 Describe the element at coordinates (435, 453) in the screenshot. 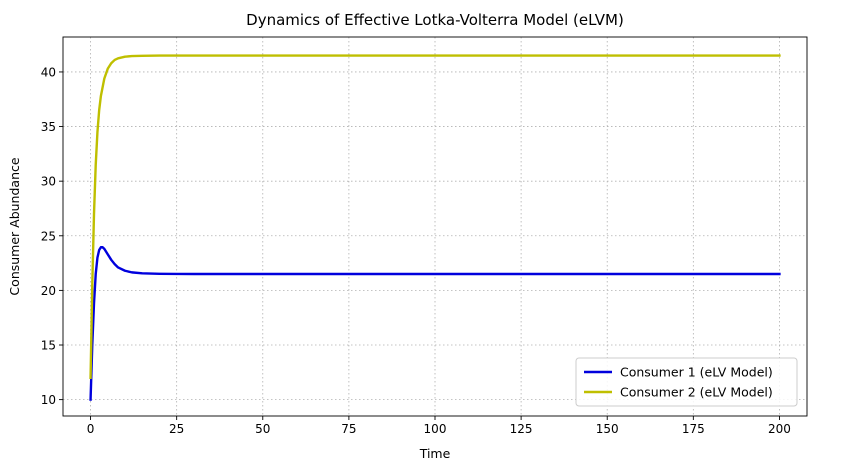

I see `x-axis-label: Time` at that location.